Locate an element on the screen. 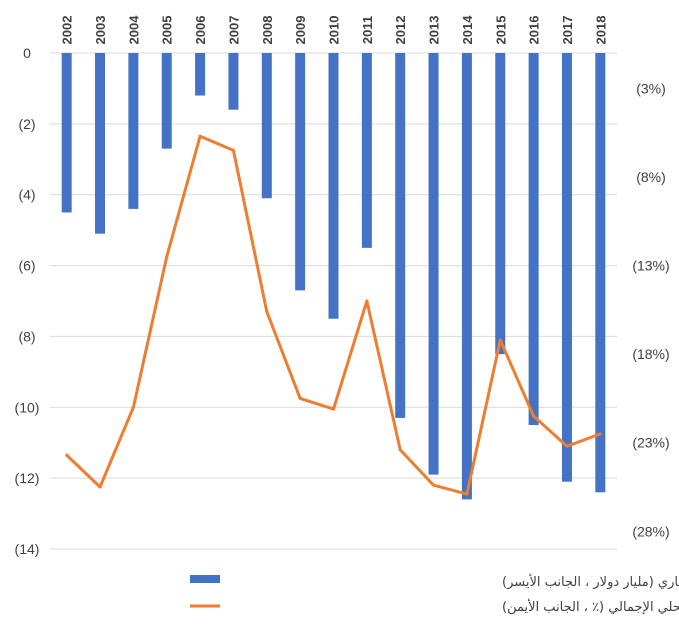  x-tick-label: 2015 is located at coordinates (500, 30).